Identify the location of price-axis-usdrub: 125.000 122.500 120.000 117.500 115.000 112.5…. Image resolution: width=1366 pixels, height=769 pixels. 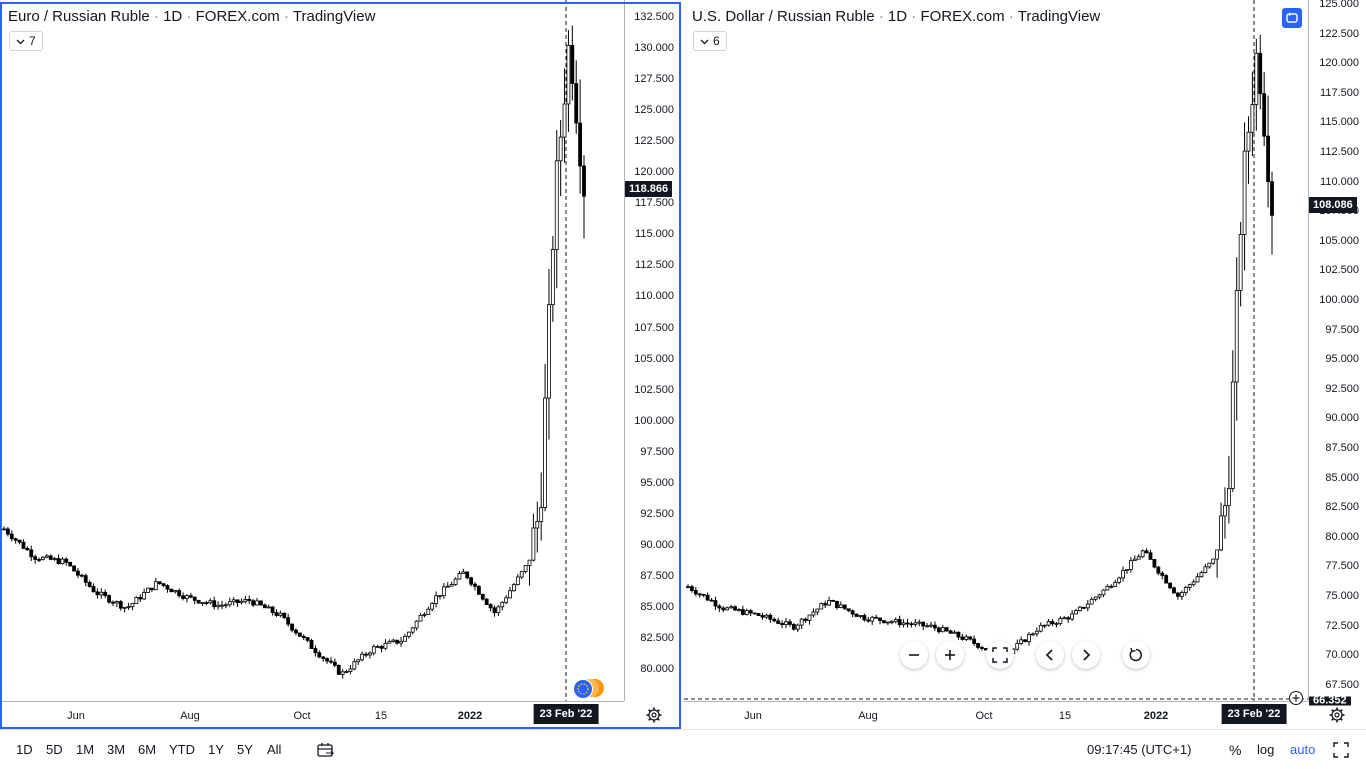
(1337, 350).